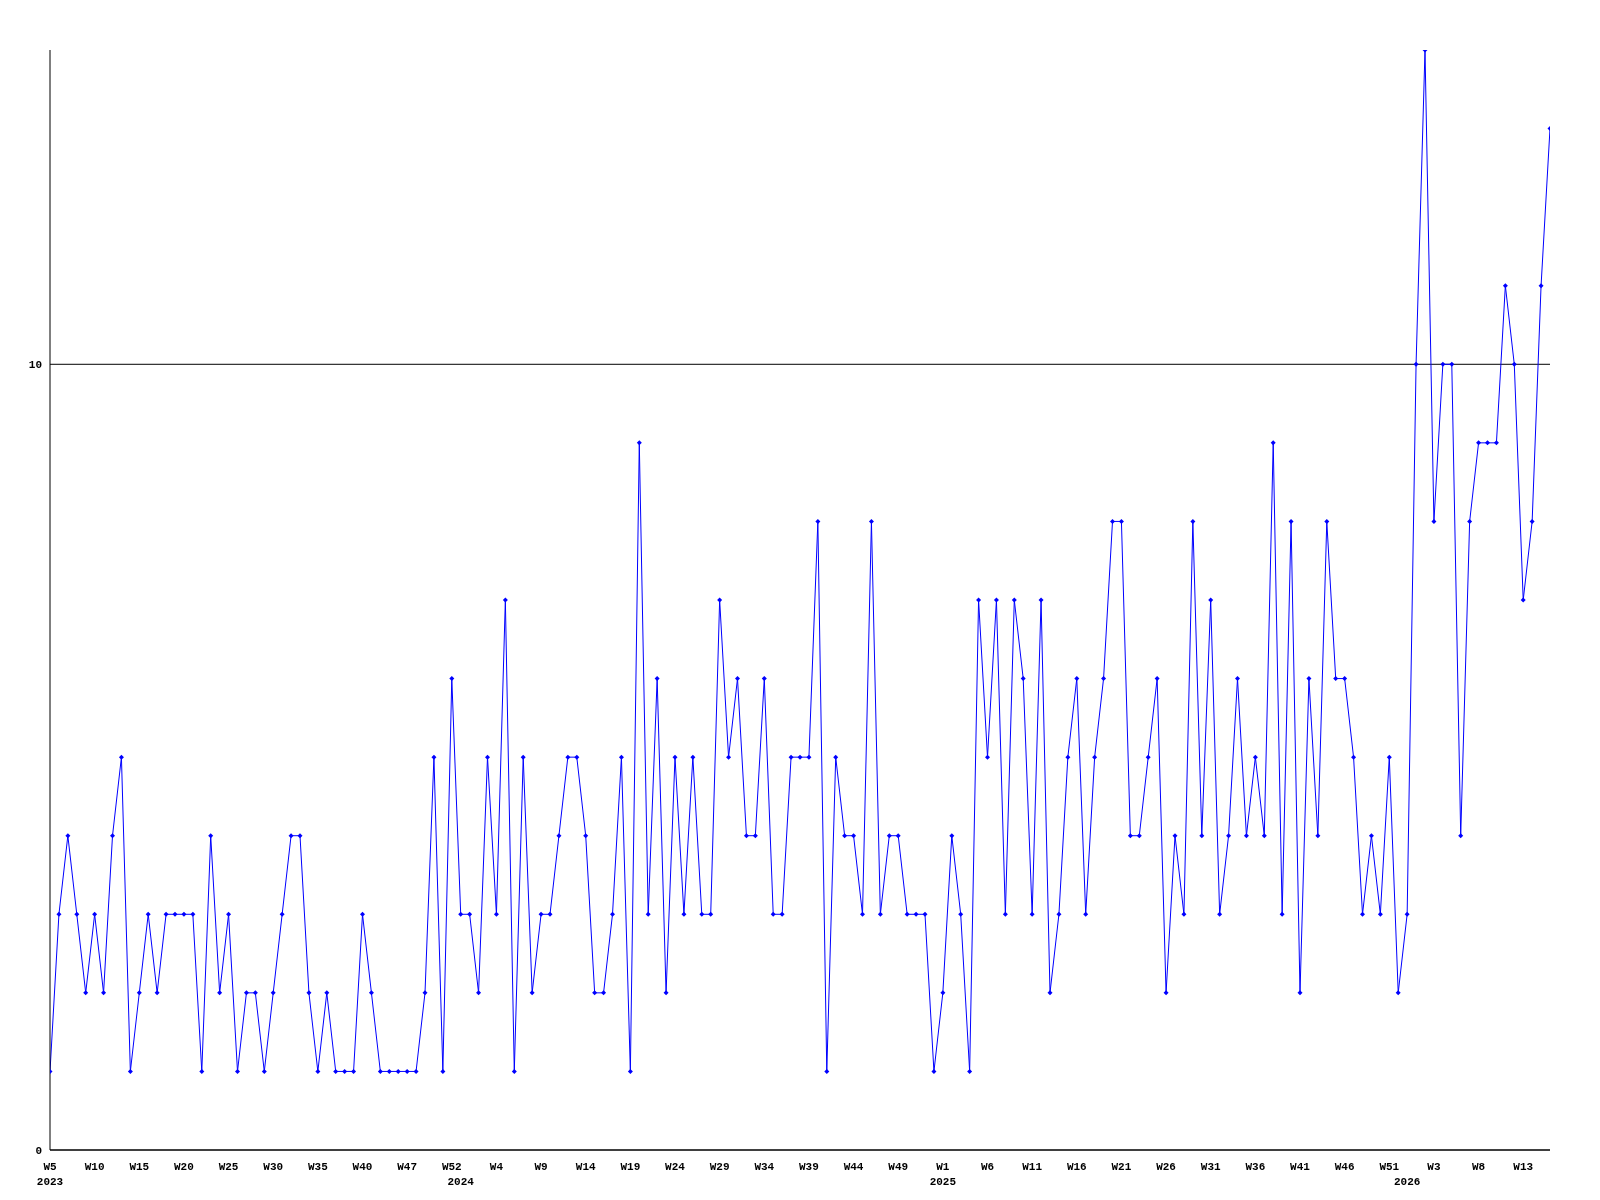 This screenshot has height=1200, width=1600. What do you see at coordinates (94, 1167) in the screenshot?
I see `x-tick-label: W10` at bounding box center [94, 1167].